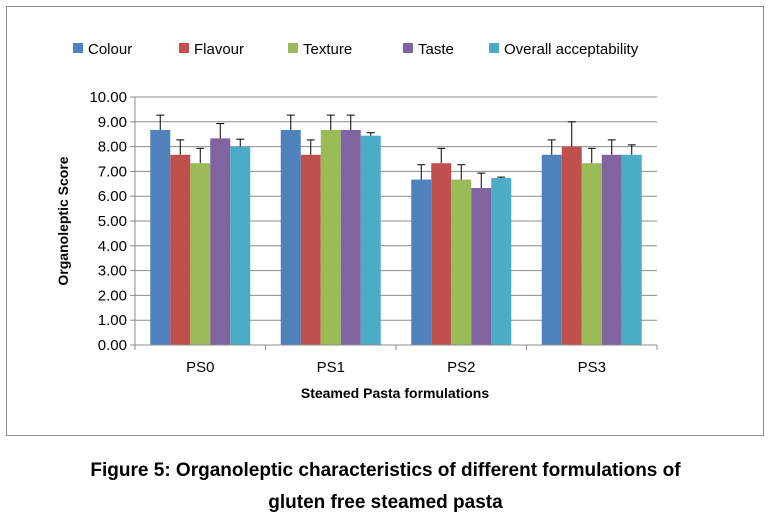 Image resolution: width=771 pixels, height=520 pixels. What do you see at coordinates (108, 97) in the screenshot?
I see `y-tick-label: 10.00` at bounding box center [108, 97].